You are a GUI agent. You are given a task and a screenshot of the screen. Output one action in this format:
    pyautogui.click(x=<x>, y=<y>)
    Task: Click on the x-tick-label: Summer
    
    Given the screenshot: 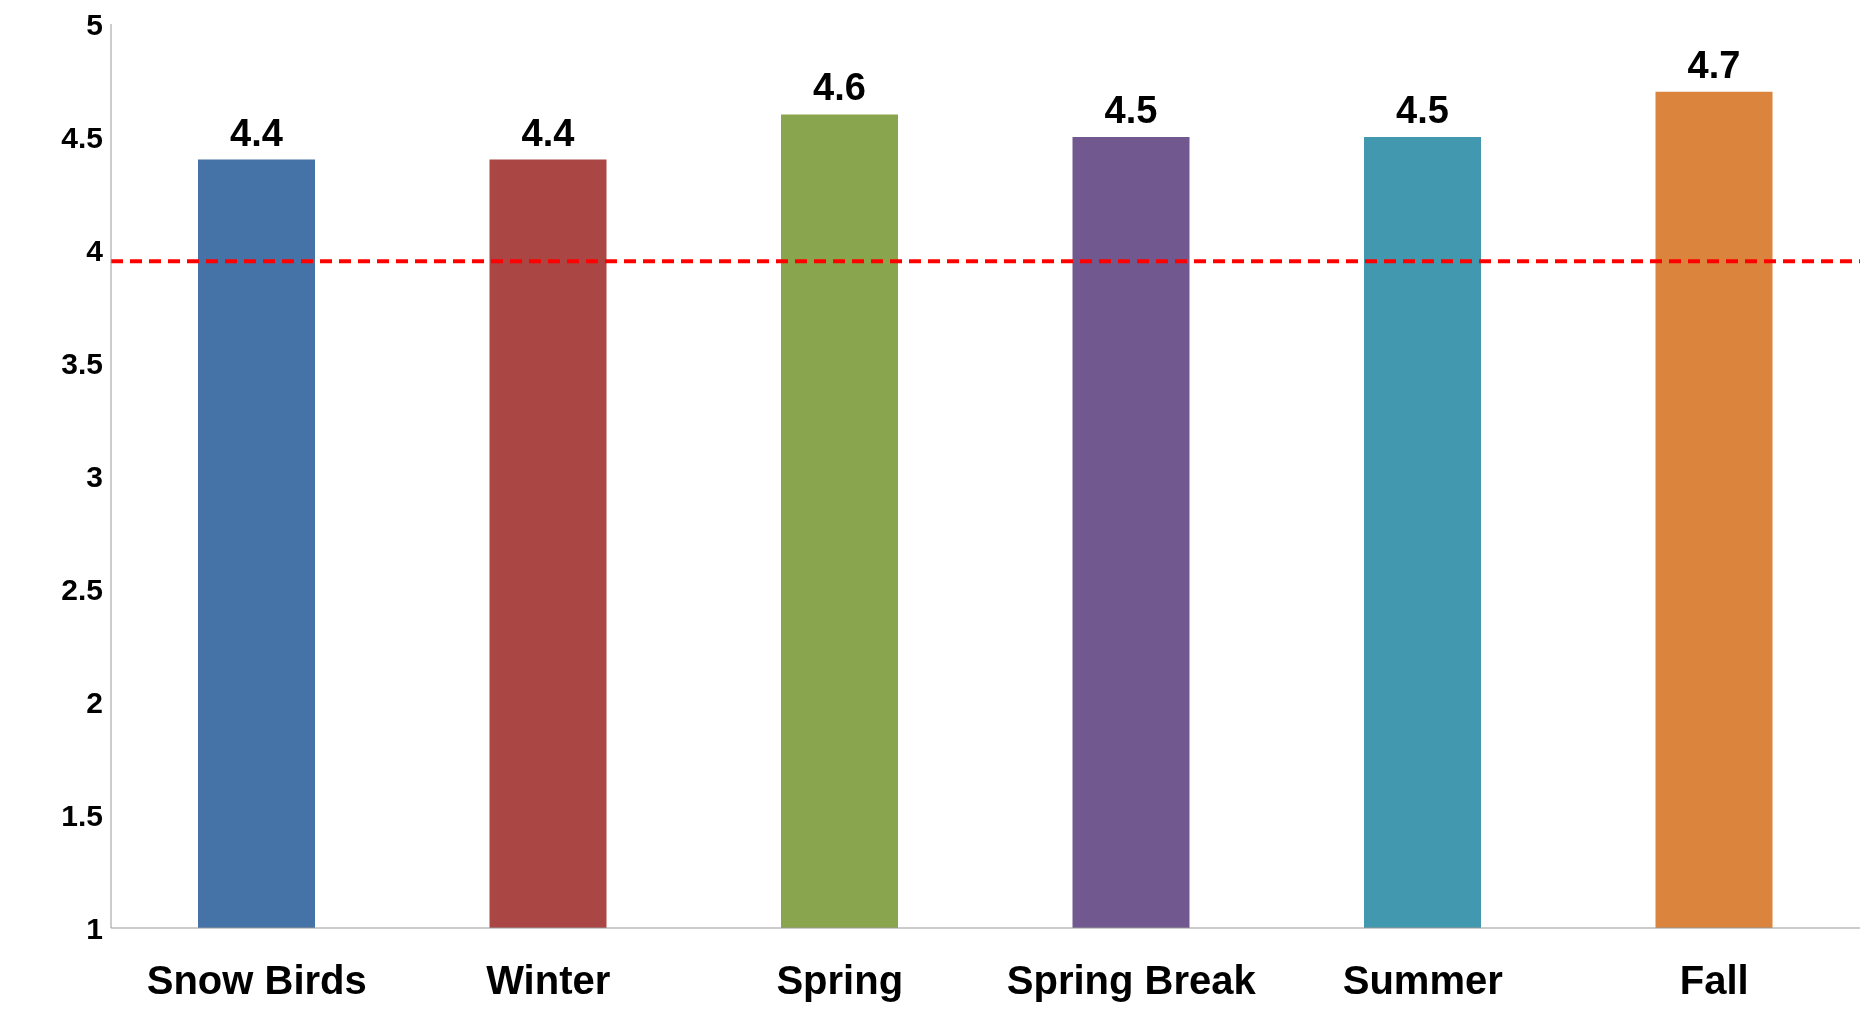 What is the action you would take?
    pyautogui.click(x=1422, y=980)
    